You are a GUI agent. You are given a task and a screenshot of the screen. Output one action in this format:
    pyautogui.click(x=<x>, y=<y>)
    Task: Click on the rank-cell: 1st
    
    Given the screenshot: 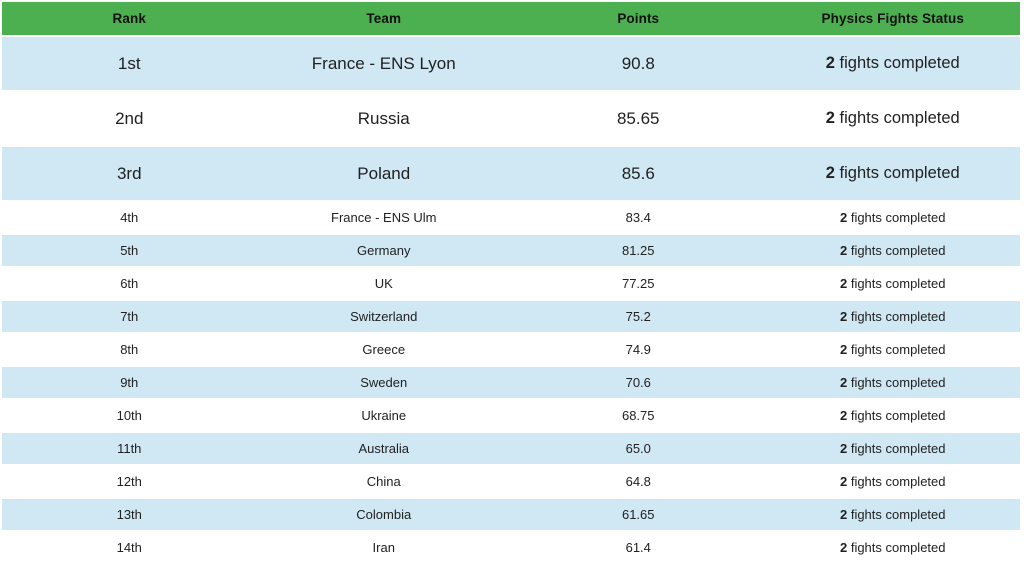 What is the action you would take?
    pyautogui.click(x=129, y=64)
    